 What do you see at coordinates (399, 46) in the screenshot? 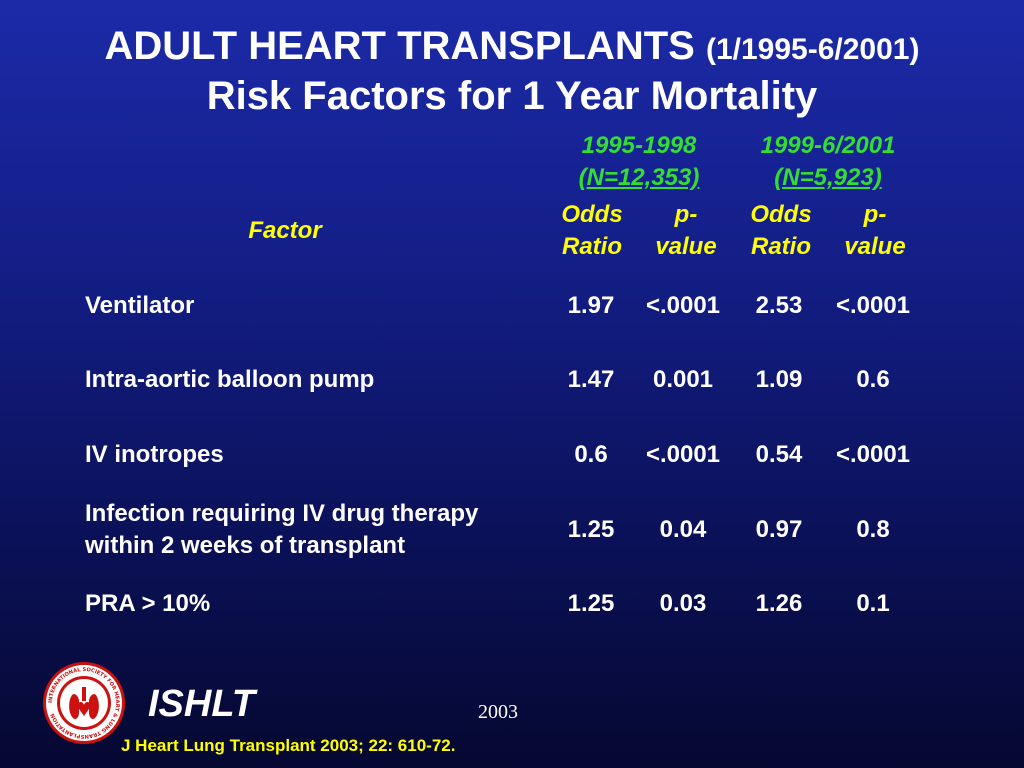
I see `slide-title-main: ADULT HEART TRANSPLANTS` at bounding box center [399, 46].